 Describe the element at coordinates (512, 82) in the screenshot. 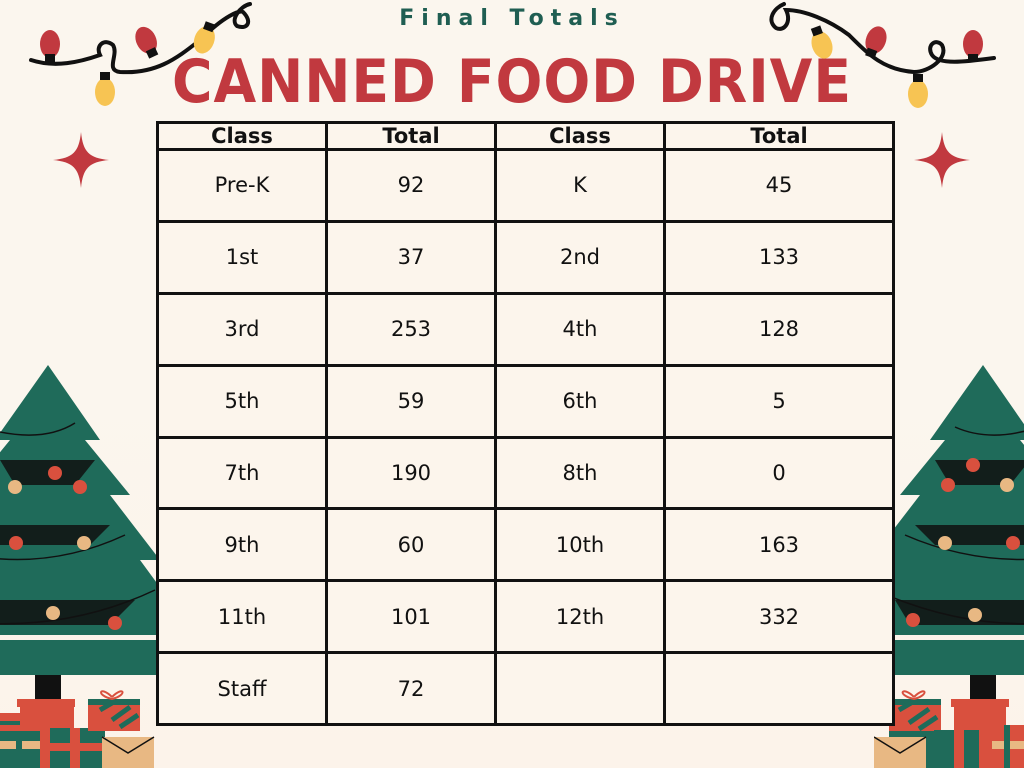

I see `page-title: CANNED FOOD DRIVE` at that location.